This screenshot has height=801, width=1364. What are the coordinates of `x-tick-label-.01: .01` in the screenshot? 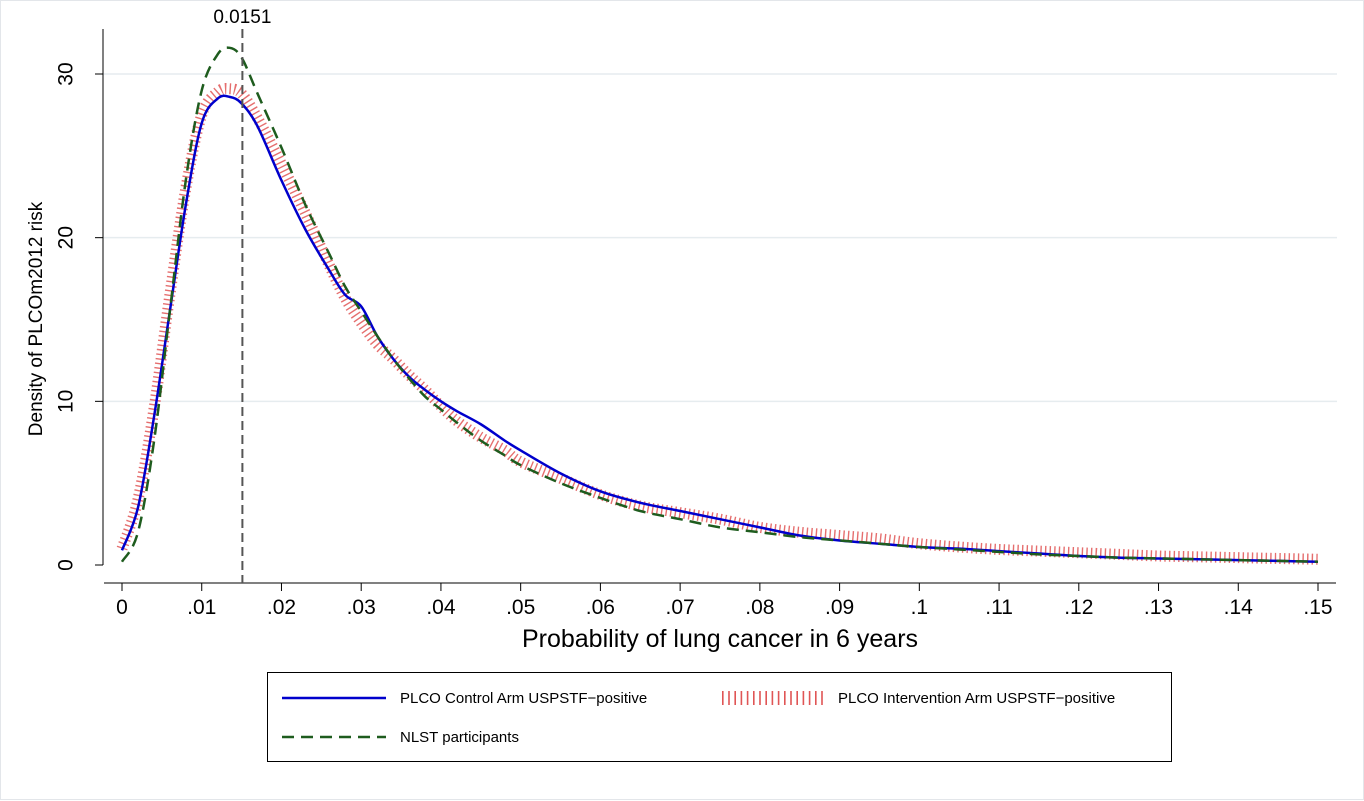 It's located at (201, 607).